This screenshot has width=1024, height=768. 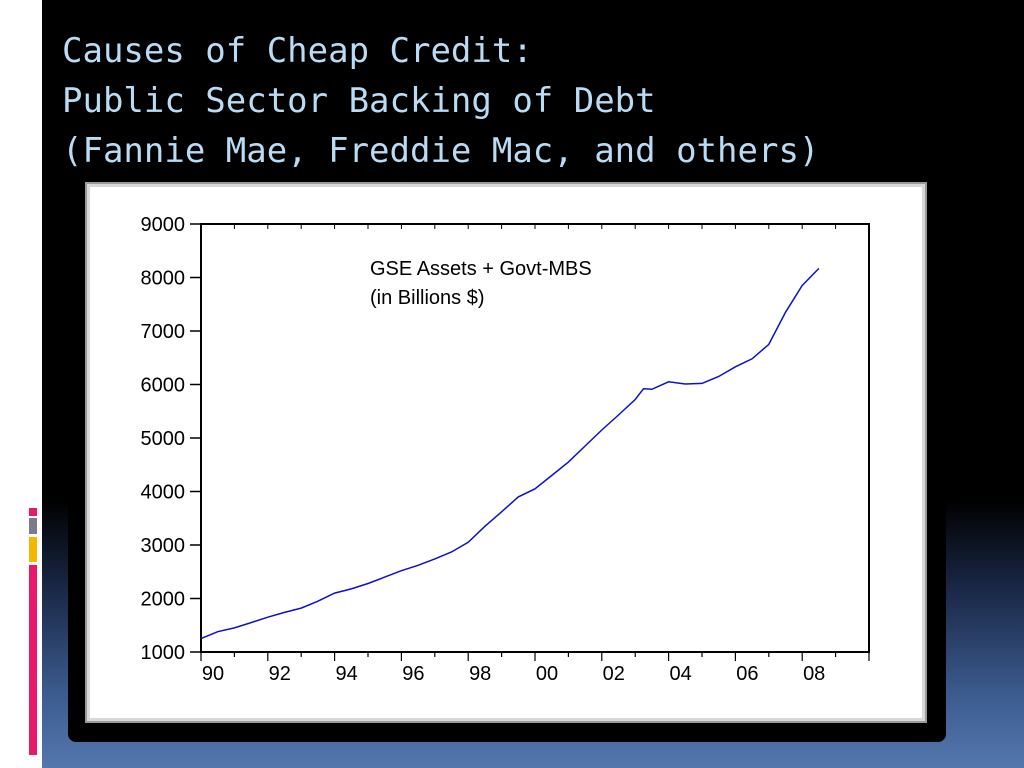 I want to click on y-tick-label: 2000, so click(x=163, y=600).